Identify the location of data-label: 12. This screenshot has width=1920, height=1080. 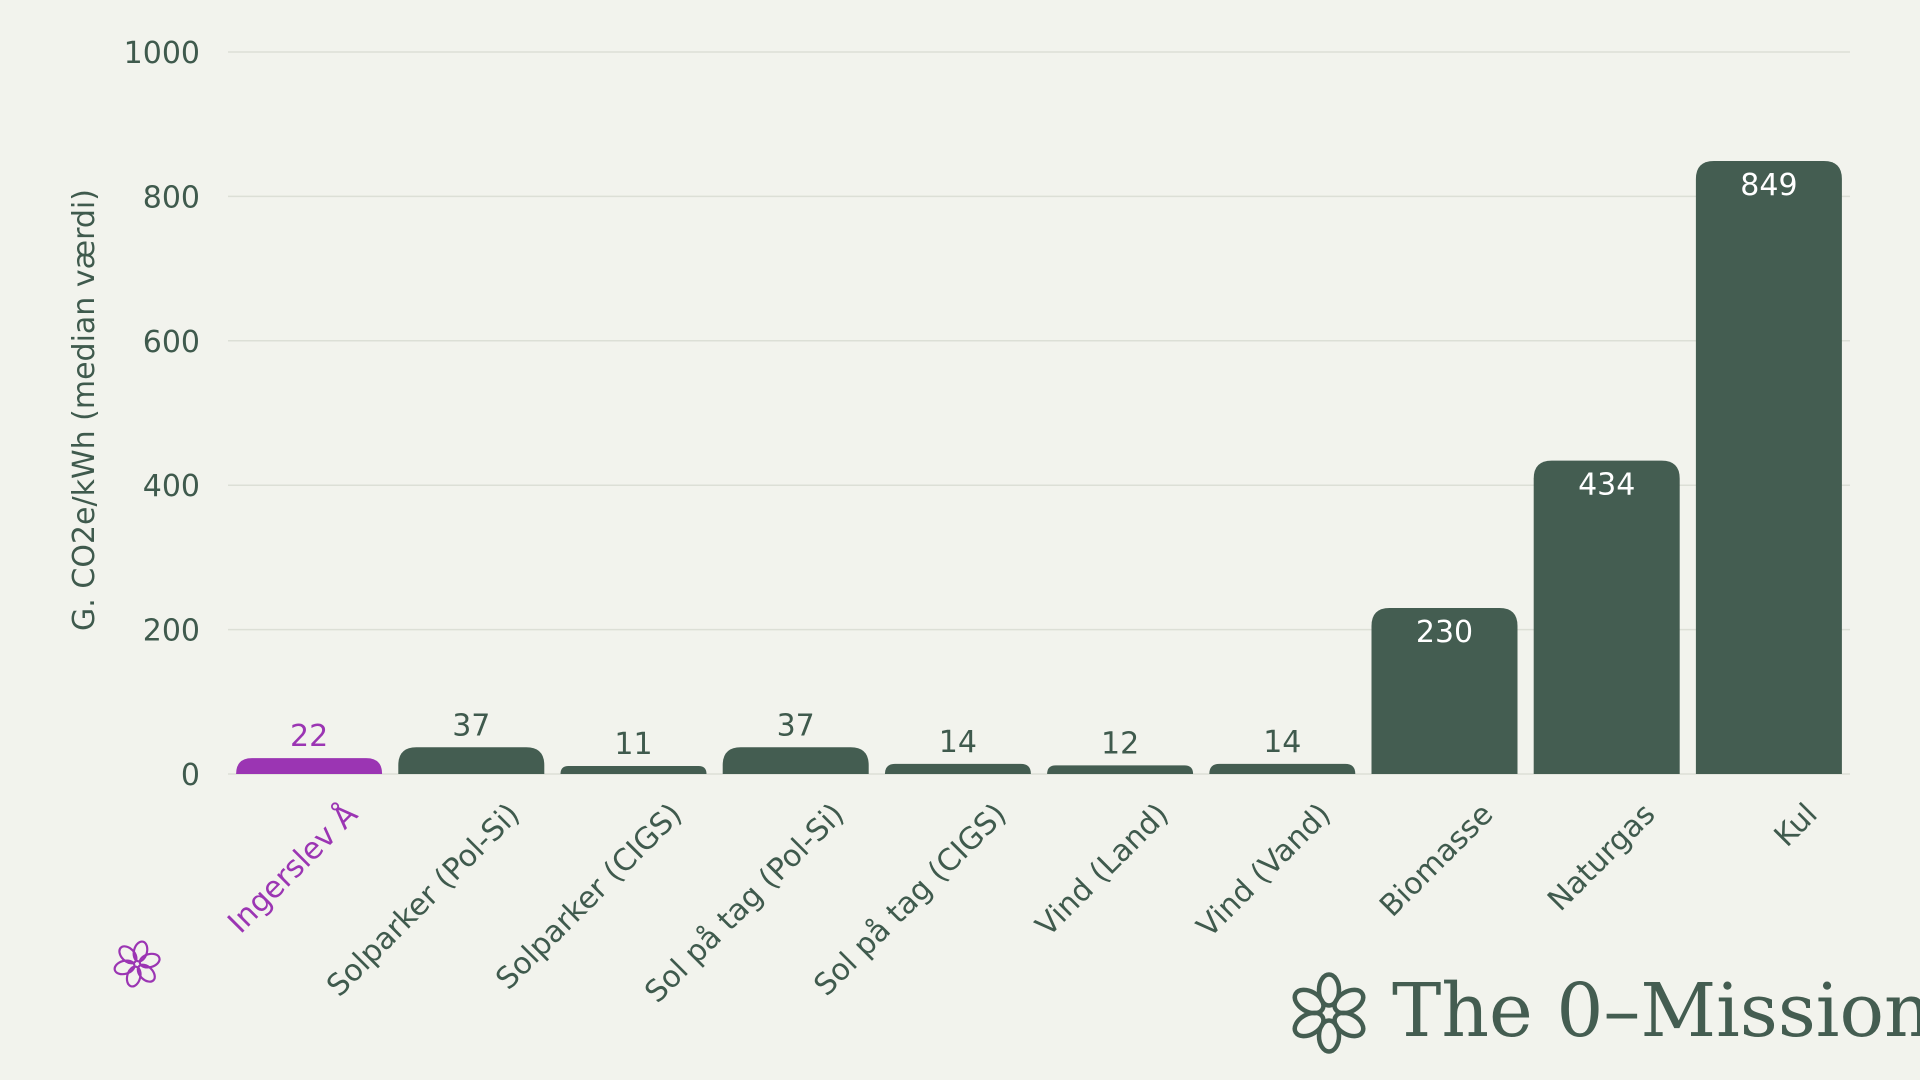
(1120, 743).